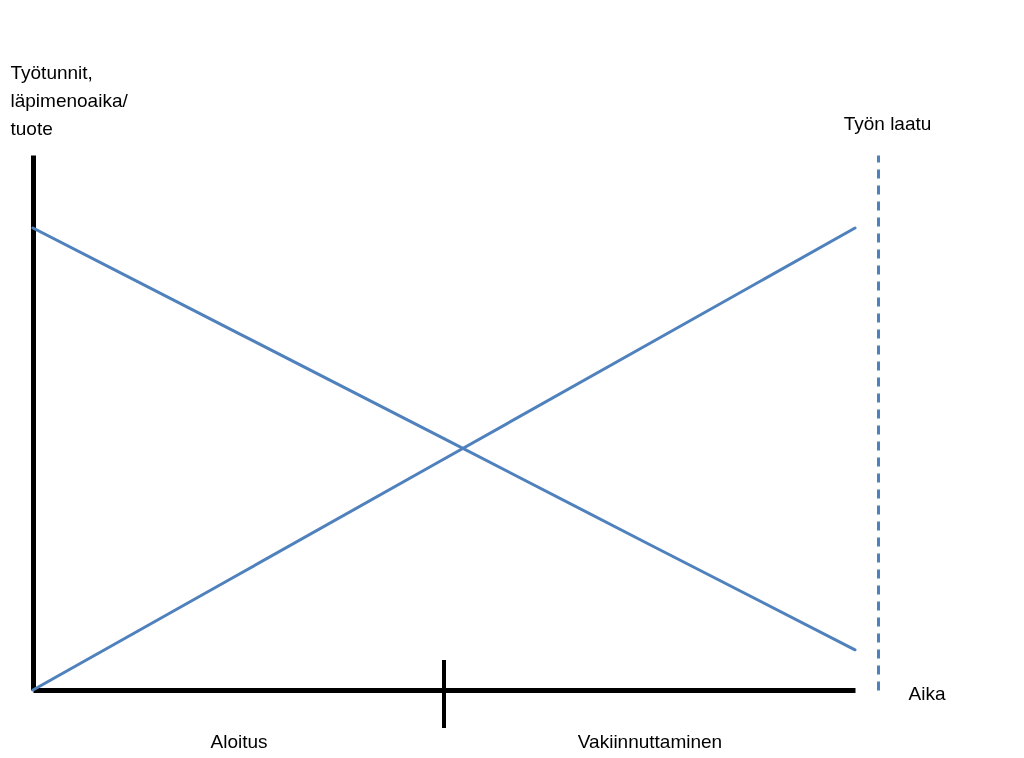 This screenshot has width=1024, height=758. What do you see at coordinates (69, 100) in the screenshot?
I see `y-axis-title: Työtunnit, läpimenoaika/ tuote` at bounding box center [69, 100].